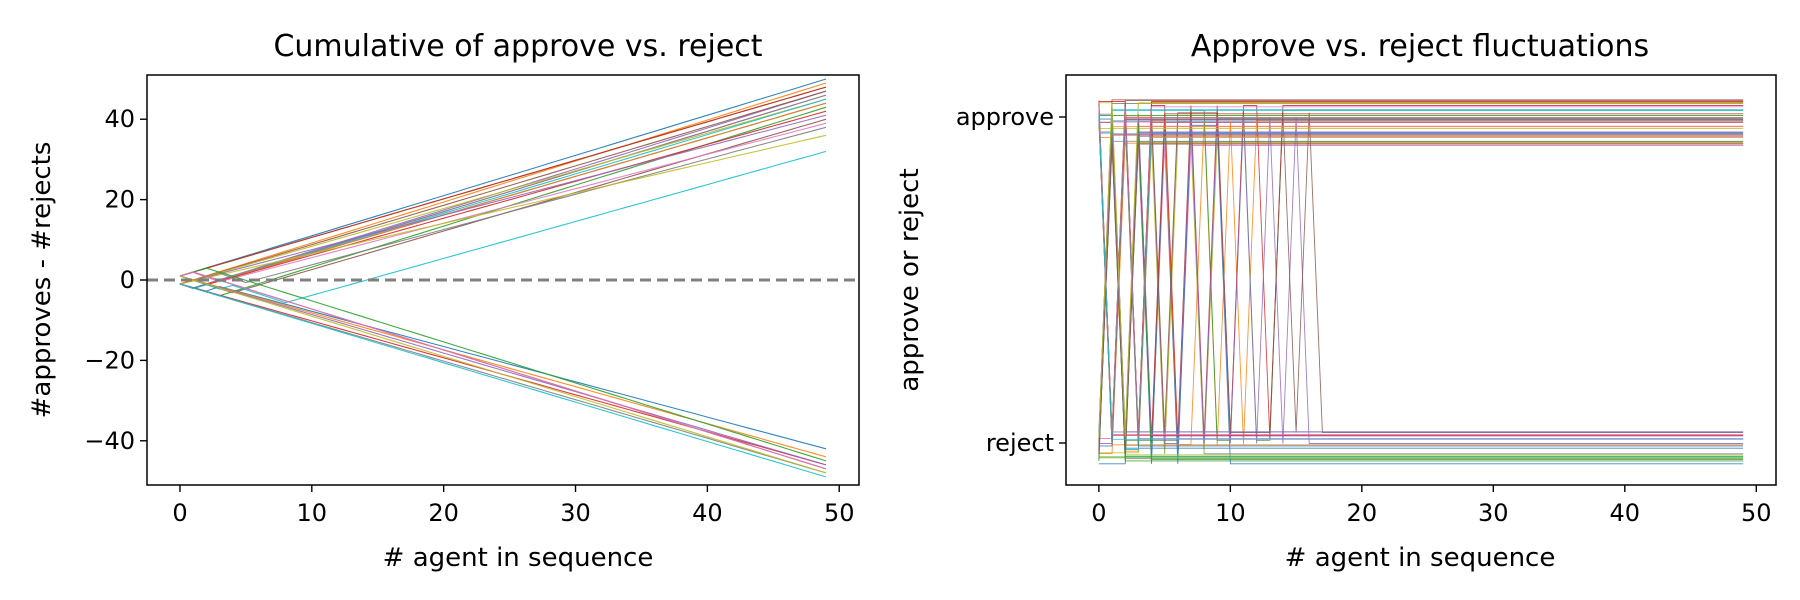 The height and width of the screenshot is (600, 1800). What do you see at coordinates (119, 119) in the screenshot?
I see `y-tick-label: 40` at bounding box center [119, 119].